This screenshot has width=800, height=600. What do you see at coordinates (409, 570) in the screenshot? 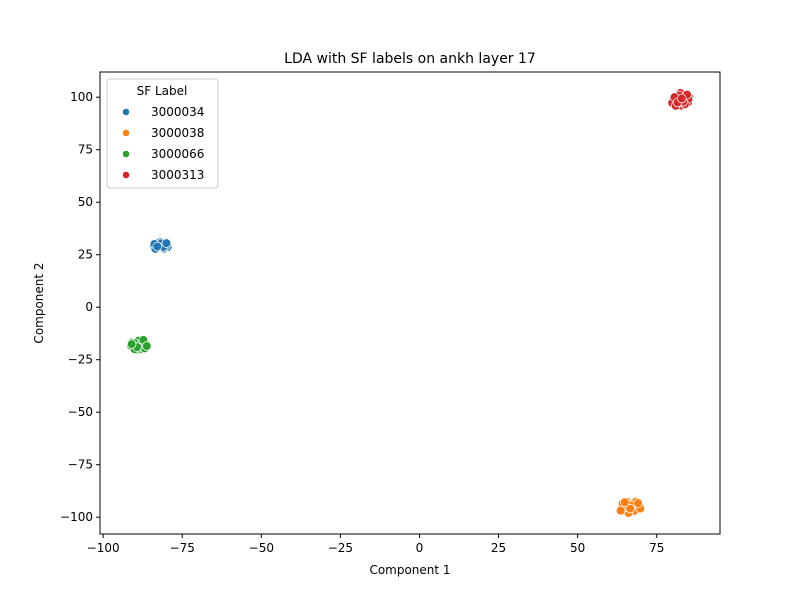
I see `x-axis-label: Component 1` at bounding box center [409, 570].